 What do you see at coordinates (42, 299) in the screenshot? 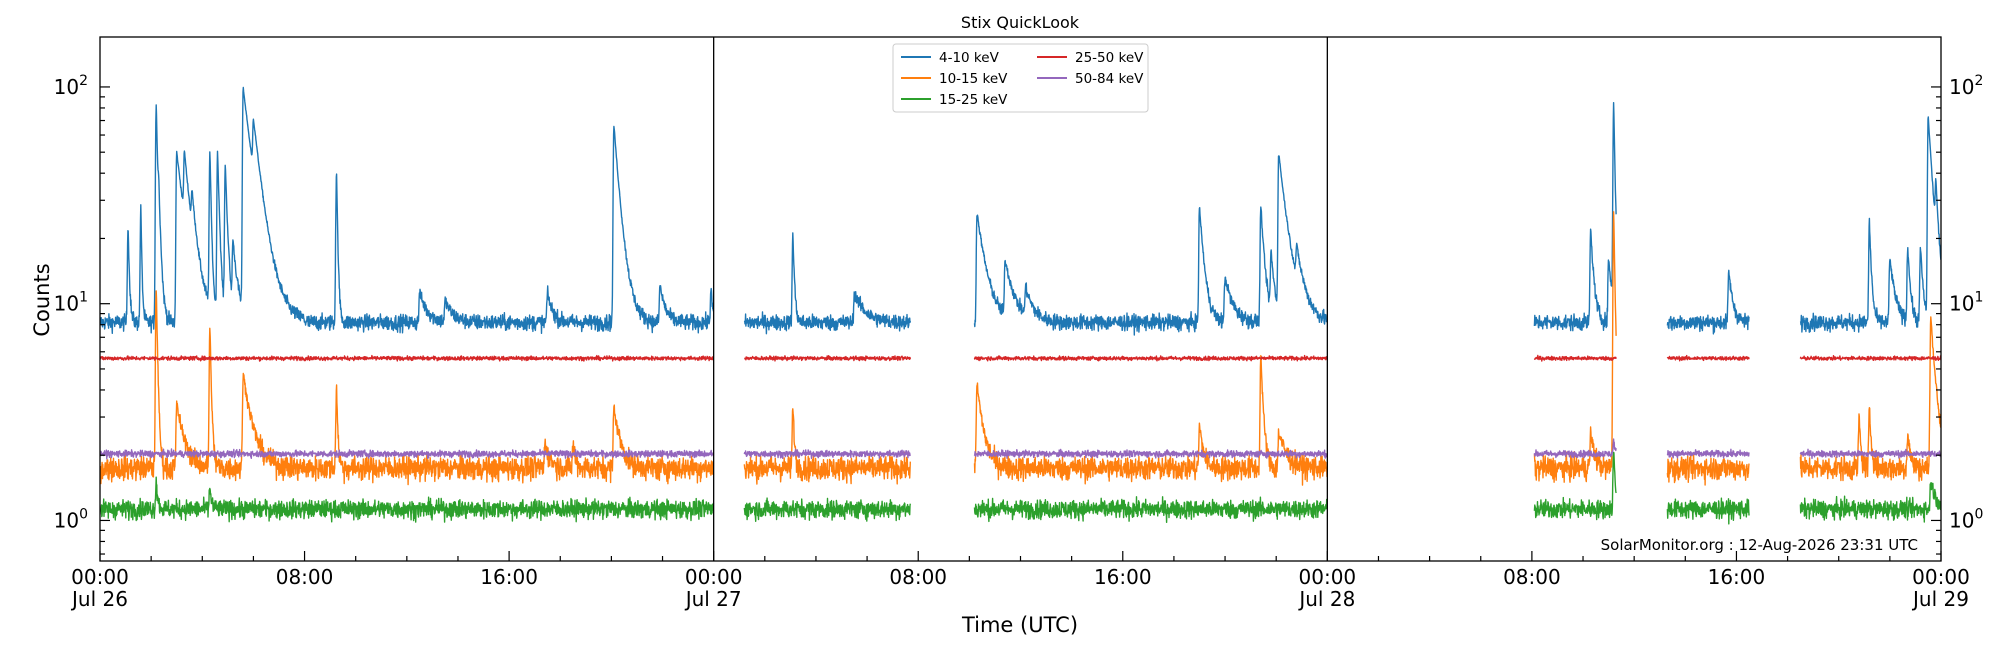
I see `y-axis-label: Counts` at bounding box center [42, 299].